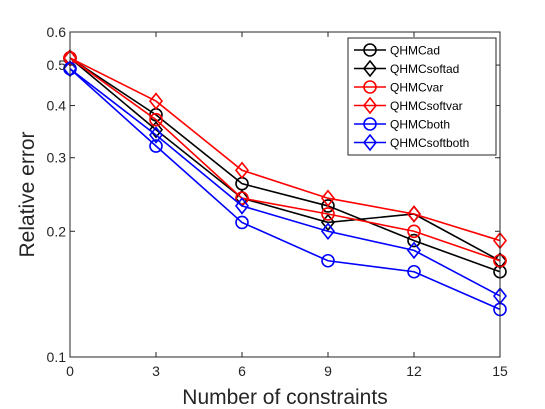  I want to click on legend-item: QHMCsoftvar, so click(408, 105).